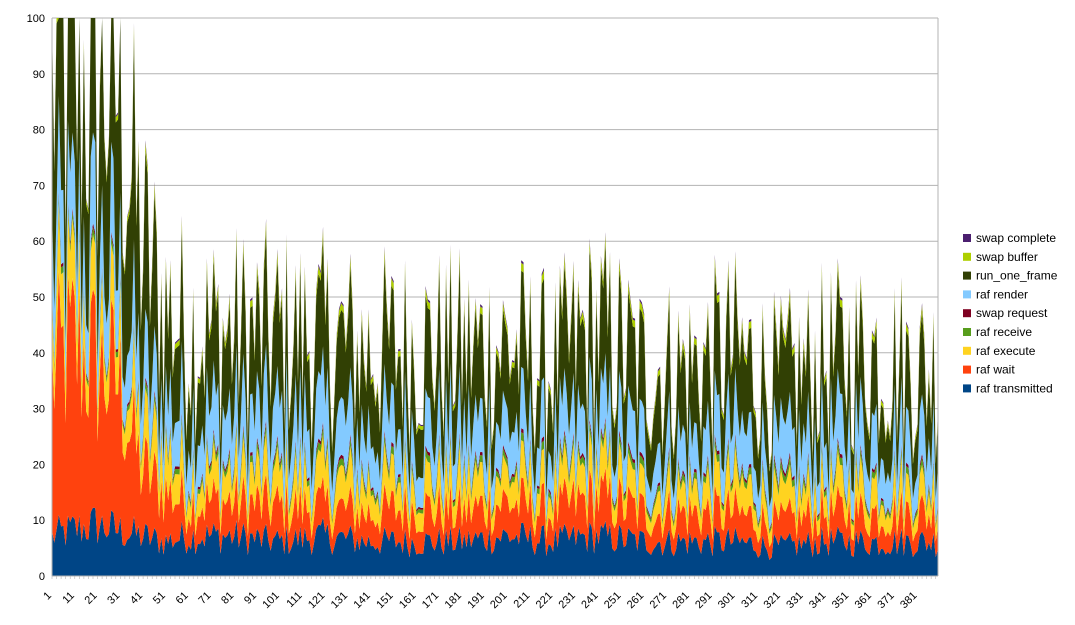 The height and width of the screenshot is (625, 1075). Describe the element at coordinates (39, 298) in the screenshot. I see `y-tick-label-50: 50` at that location.